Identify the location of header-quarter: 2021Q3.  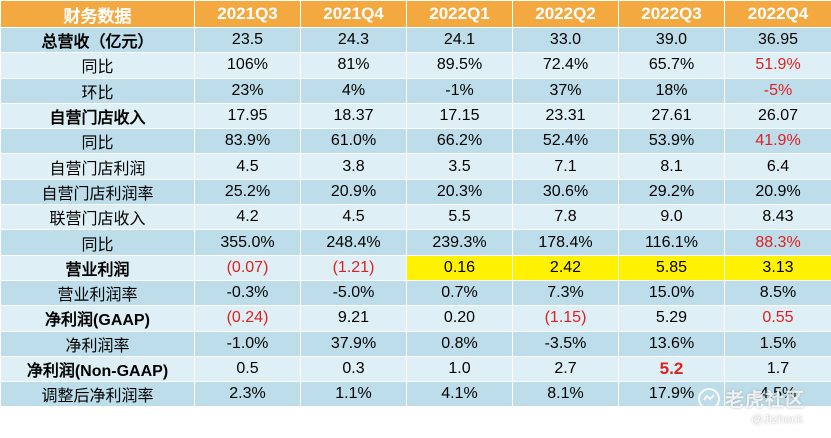
(247, 14).